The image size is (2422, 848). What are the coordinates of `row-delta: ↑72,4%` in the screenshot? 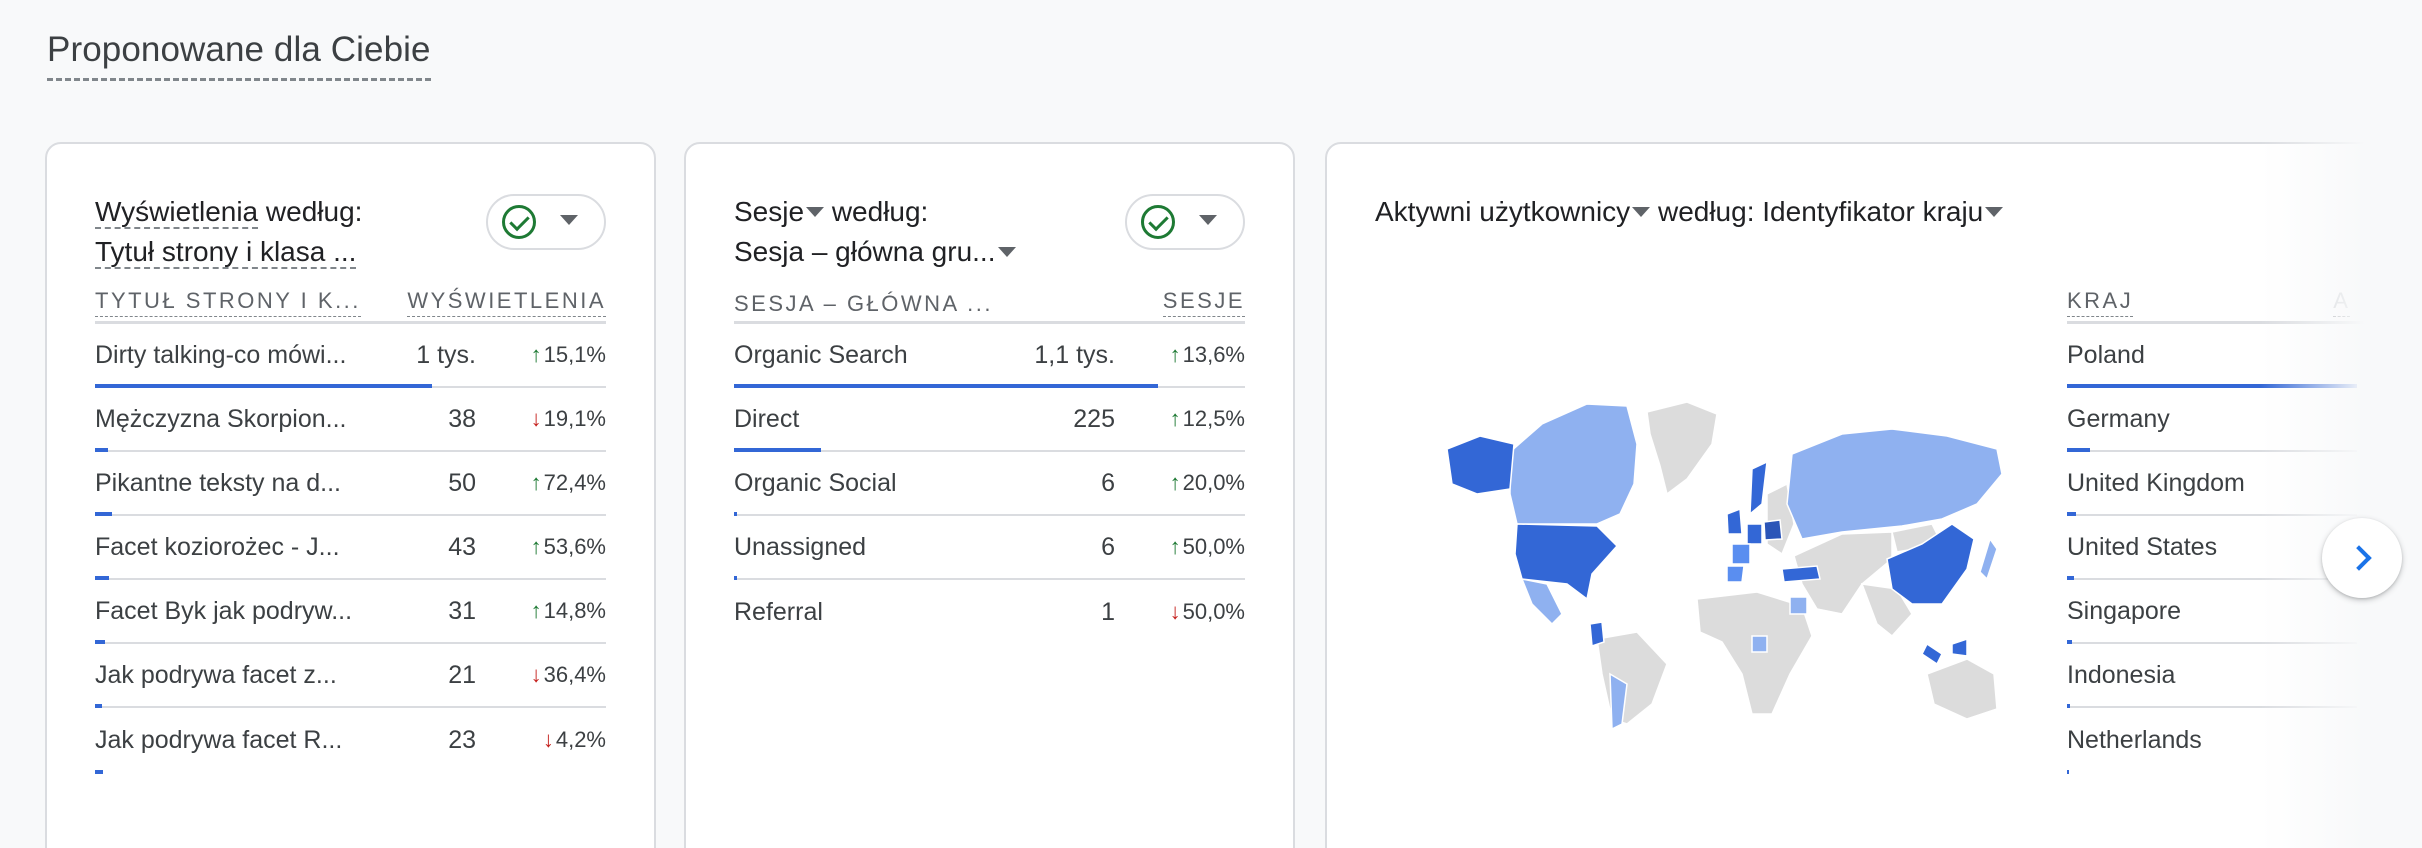 It's located at (541, 483).